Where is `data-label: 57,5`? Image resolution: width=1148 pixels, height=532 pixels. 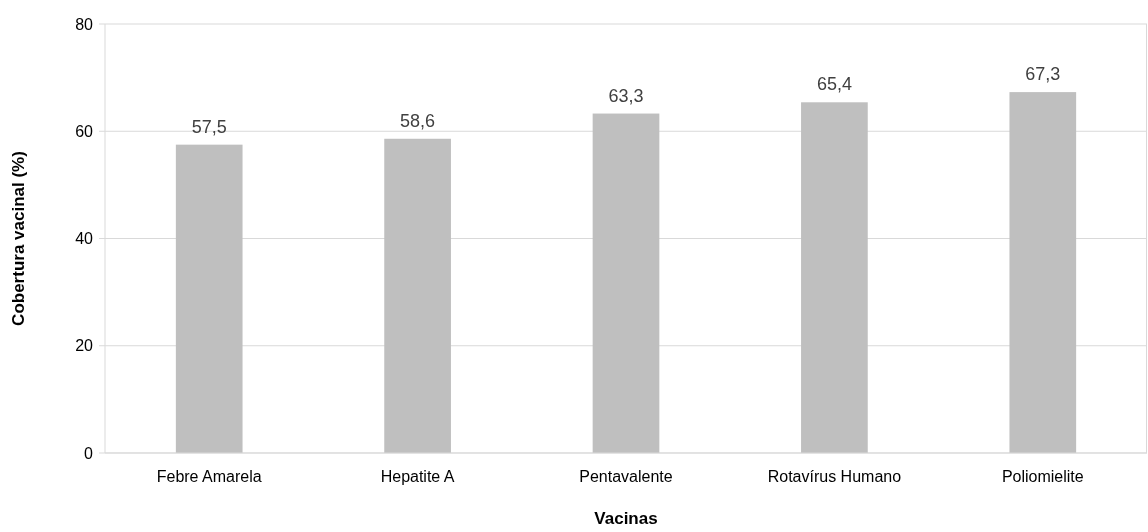 data-label: 57,5 is located at coordinates (209, 126).